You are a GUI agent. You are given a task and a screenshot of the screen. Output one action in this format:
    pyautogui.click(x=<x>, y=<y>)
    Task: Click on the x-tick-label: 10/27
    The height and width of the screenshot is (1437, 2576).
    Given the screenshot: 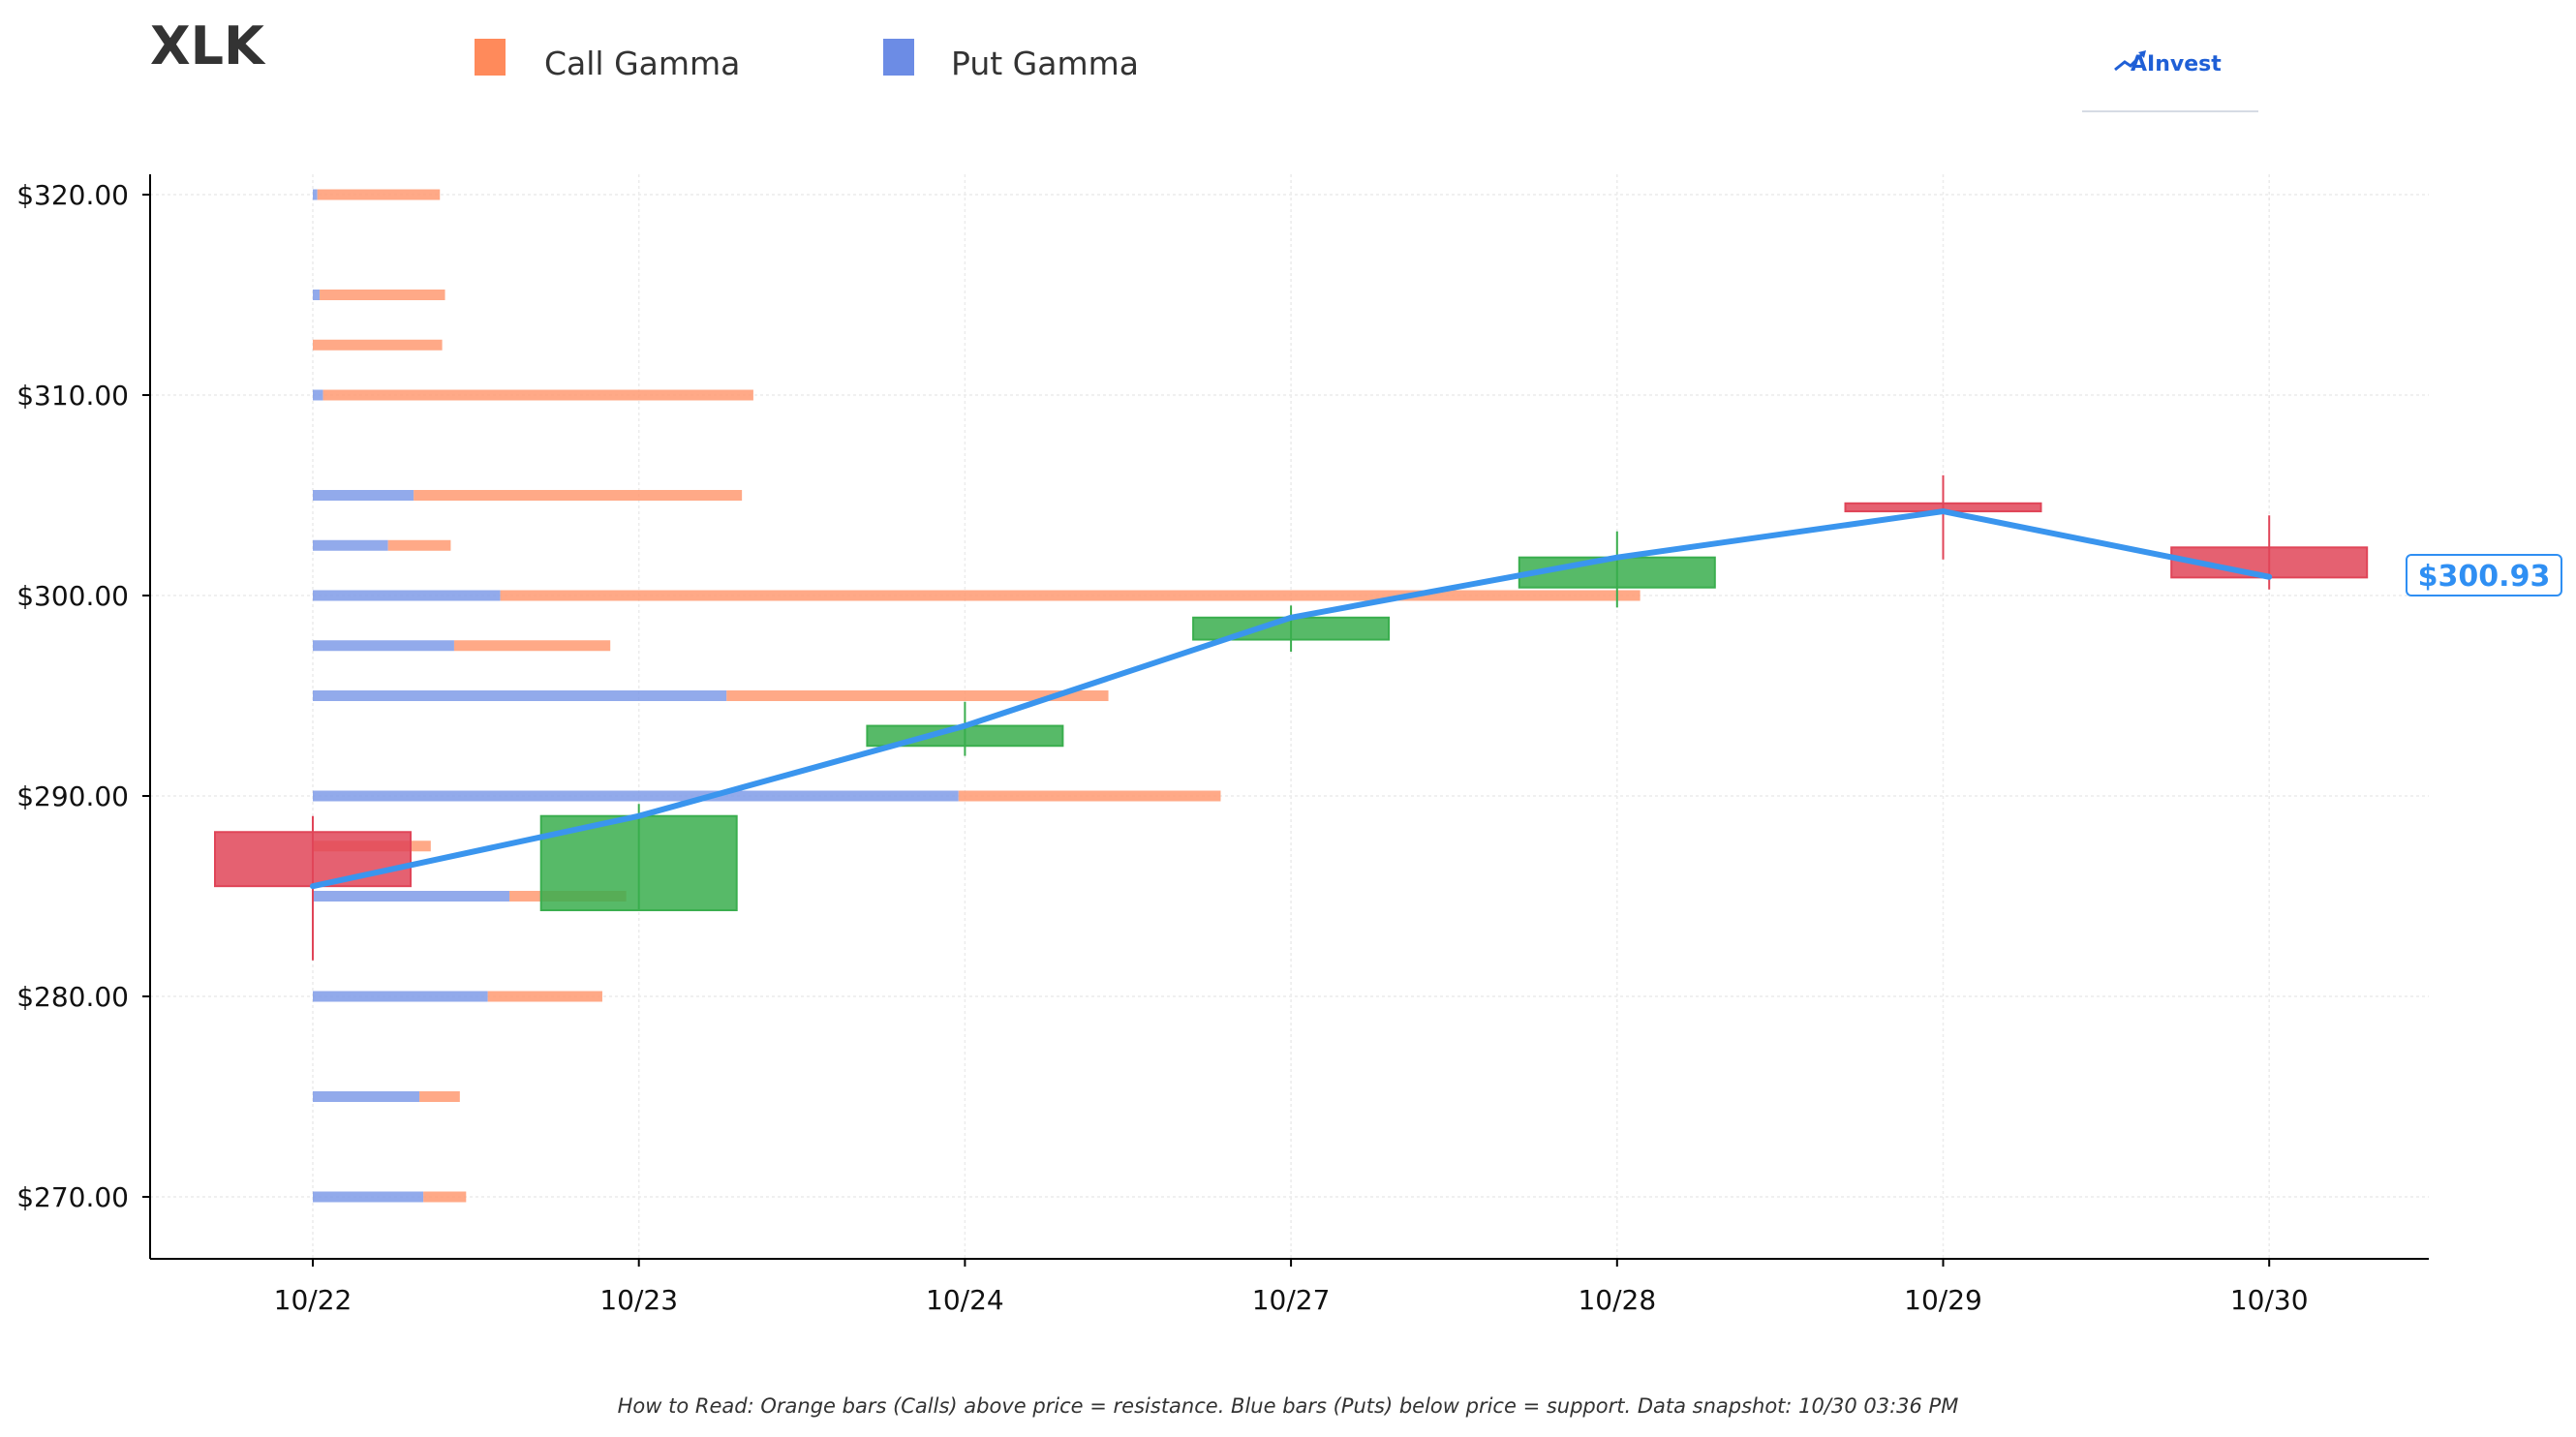 What is the action you would take?
    pyautogui.click(x=1291, y=1300)
    